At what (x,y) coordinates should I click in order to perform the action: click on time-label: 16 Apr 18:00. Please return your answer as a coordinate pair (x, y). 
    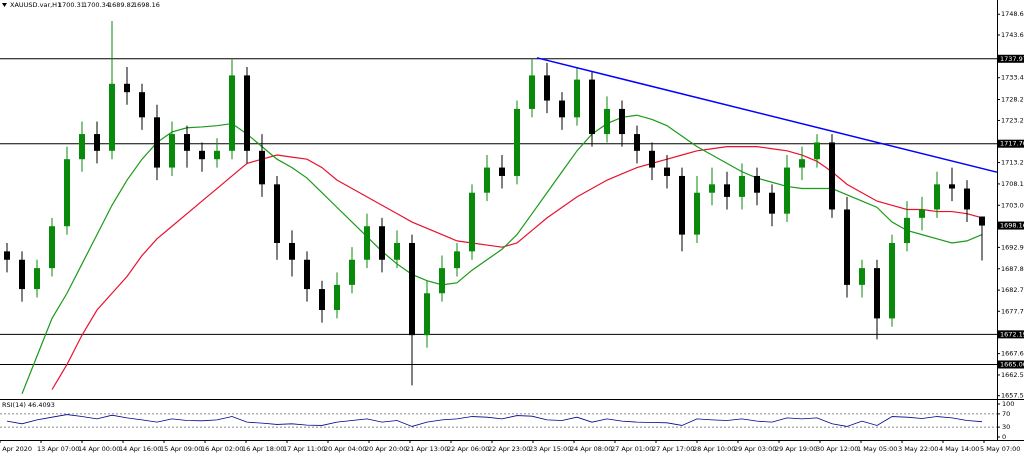
    Looking at the image, I should click on (263, 449).